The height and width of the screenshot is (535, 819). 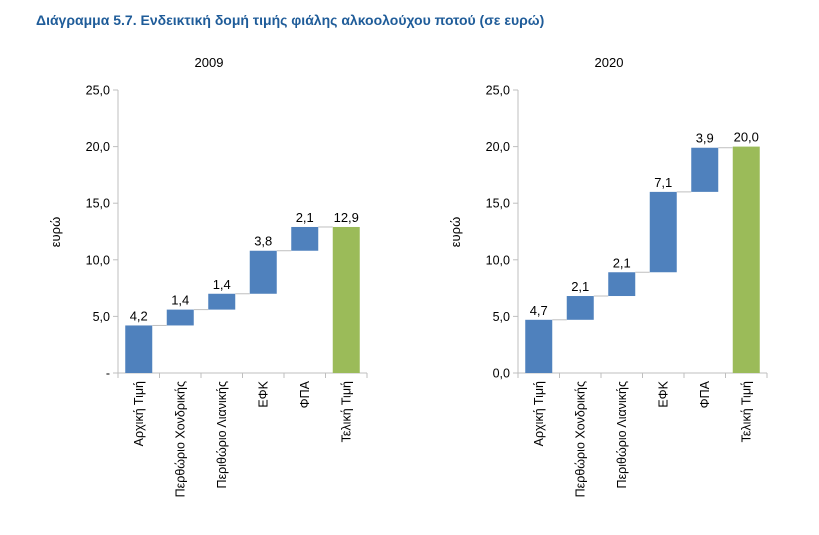 What do you see at coordinates (663, 182) in the screenshot?
I see `data-label: 7,1` at bounding box center [663, 182].